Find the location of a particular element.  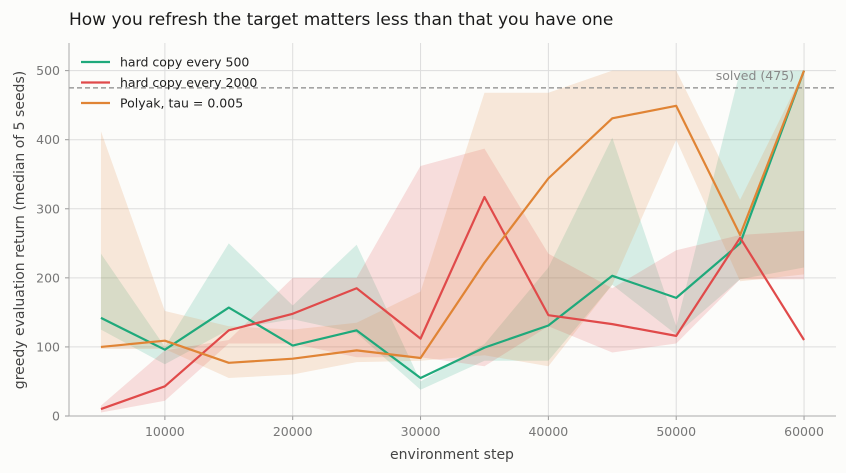

legend-label: Polyak, tau = 0.005 is located at coordinates (181, 103).